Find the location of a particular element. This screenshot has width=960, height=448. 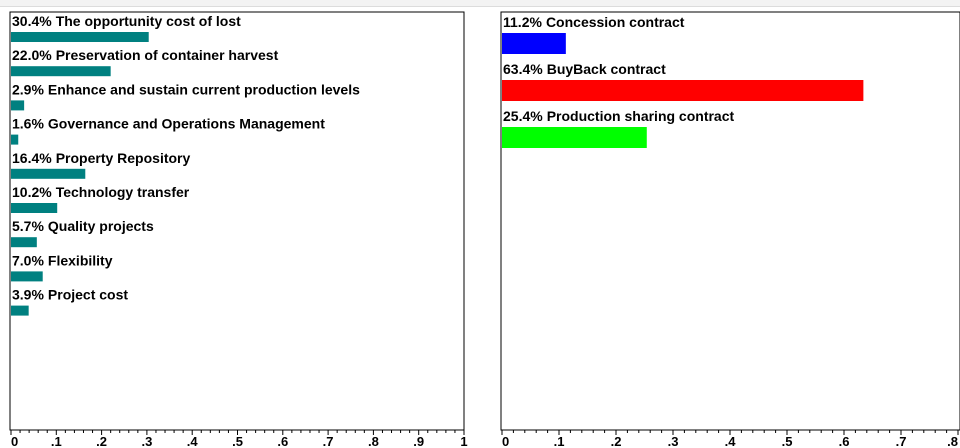

left-category-label: 1.6% Governance and Operations Management is located at coordinates (168, 124).